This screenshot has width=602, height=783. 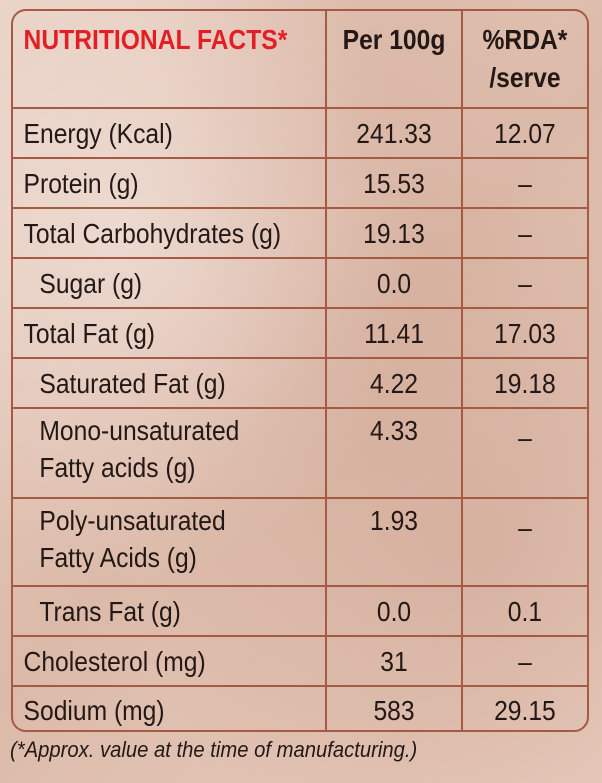 What do you see at coordinates (300, 60) in the screenshot?
I see `header-row: NUTRITIONAL FACTS* Per 100g %RDA* /serve` at bounding box center [300, 60].